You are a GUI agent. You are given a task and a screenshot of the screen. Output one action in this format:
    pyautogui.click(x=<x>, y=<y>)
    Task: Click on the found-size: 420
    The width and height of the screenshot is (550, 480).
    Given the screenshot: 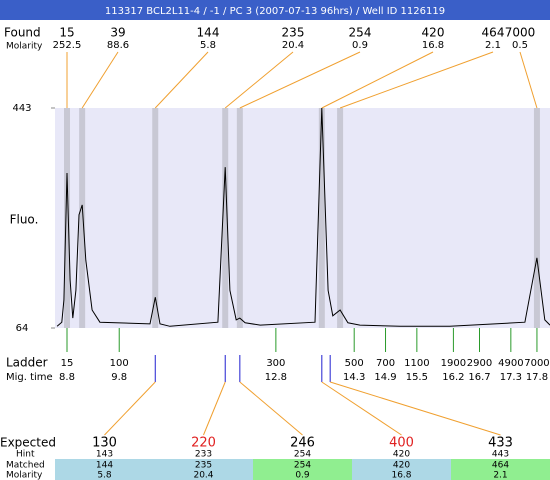 What is the action you would take?
    pyautogui.click(x=433, y=33)
    